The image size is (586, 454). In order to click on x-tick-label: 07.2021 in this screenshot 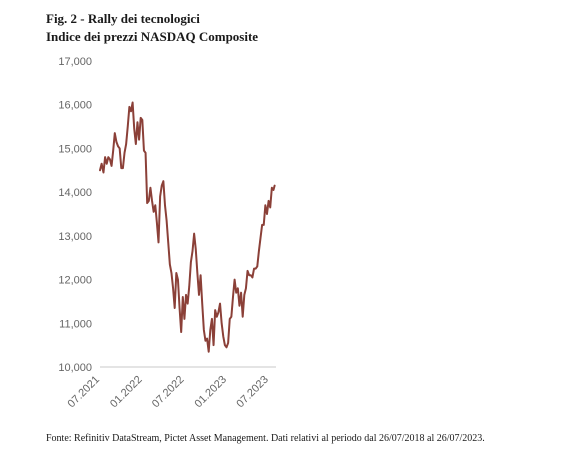, I will do `click(84, 392)`.